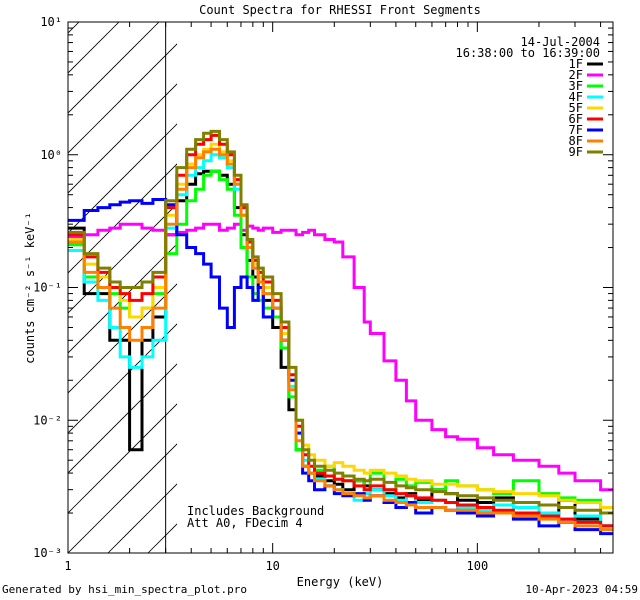  I want to click on chart-time-range: 16:38:00 to 16:39:00, so click(528, 53).